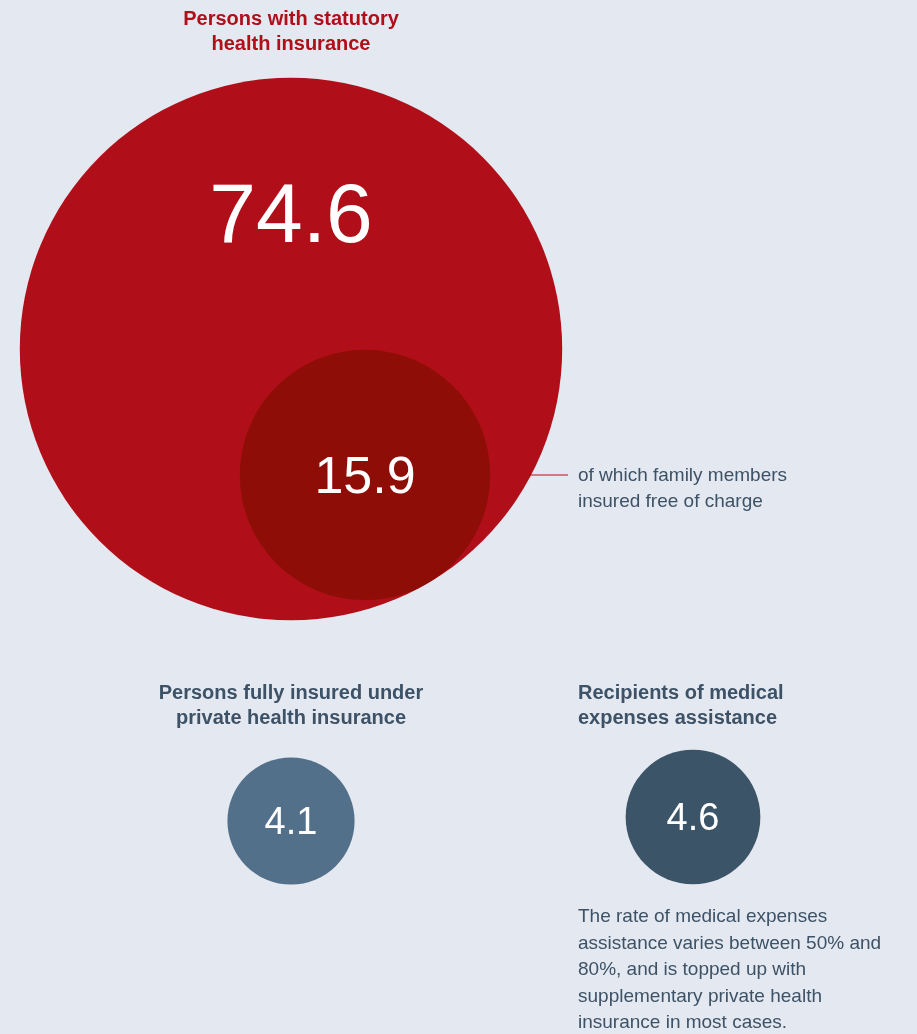 This screenshot has width=917, height=1034. What do you see at coordinates (693, 817) in the screenshot?
I see `data-label: 4.6` at bounding box center [693, 817].